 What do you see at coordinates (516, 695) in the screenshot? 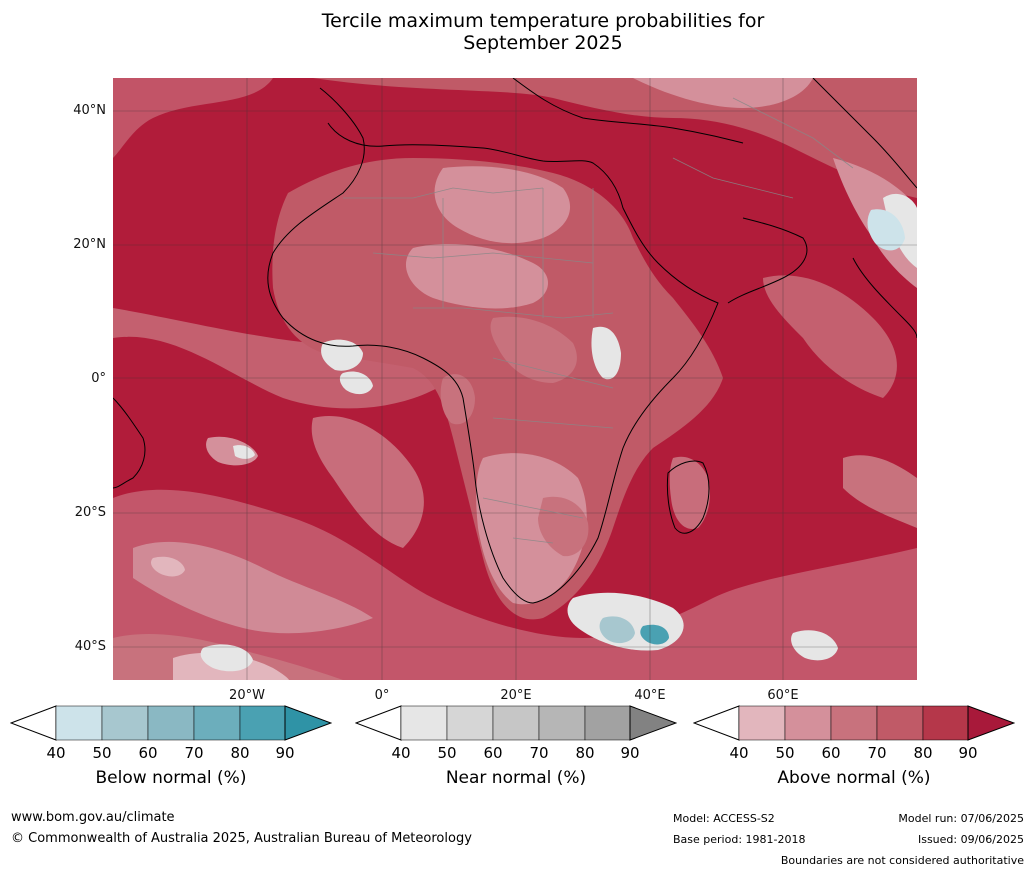
I see `lon-label-20e: 20°E` at bounding box center [516, 695].